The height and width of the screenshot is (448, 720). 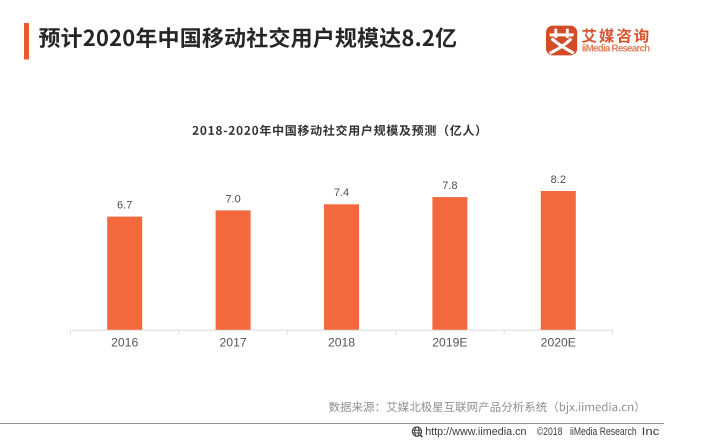 I want to click on svg-text: 2019E, so click(x=449, y=343).